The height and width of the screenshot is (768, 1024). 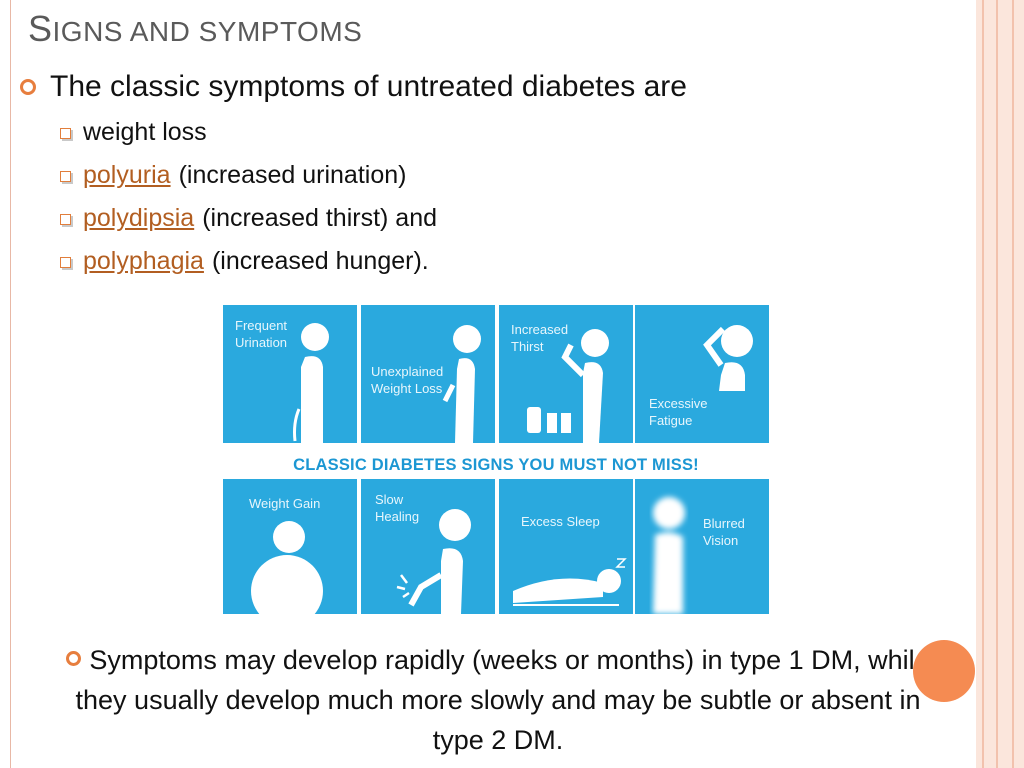 What do you see at coordinates (570, 582) in the screenshot?
I see `sleeping-person-icon` at bounding box center [570, 582].